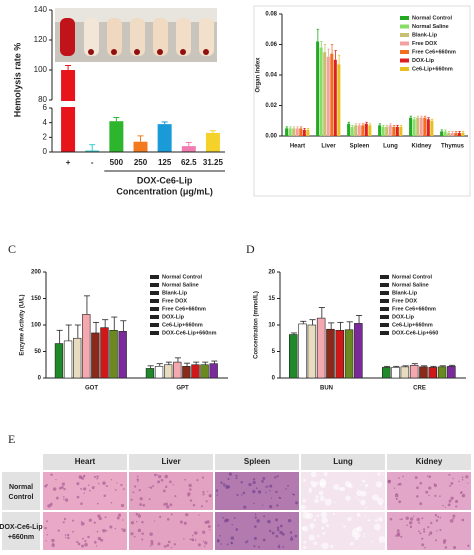  What do you see at coordinates (328, 147) in the screenshot?
I see `x-tick-label: Liver` at bounding box center [328, 147].